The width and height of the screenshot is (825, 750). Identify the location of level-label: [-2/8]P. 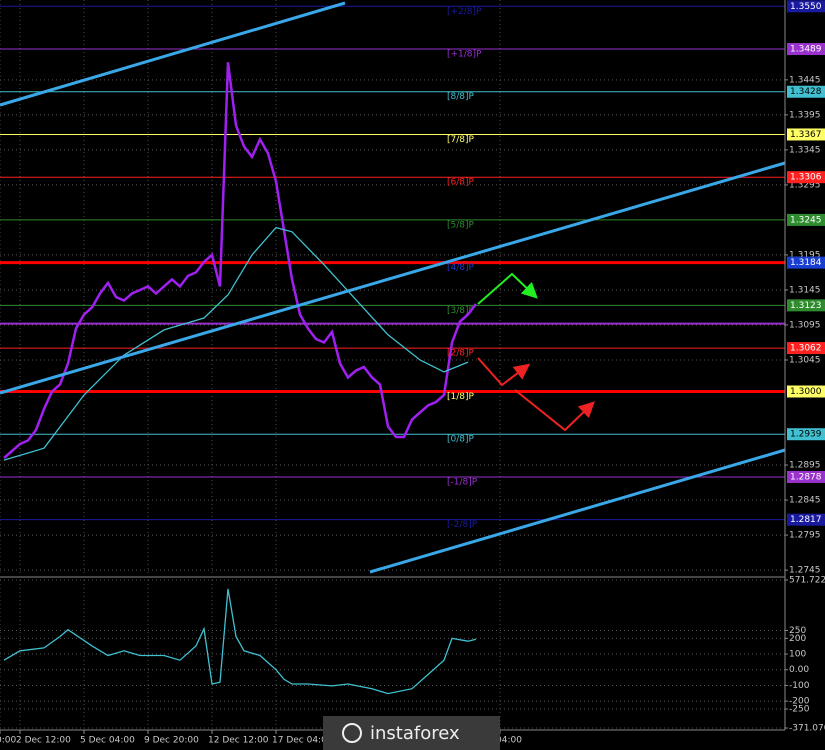
(462, 525).